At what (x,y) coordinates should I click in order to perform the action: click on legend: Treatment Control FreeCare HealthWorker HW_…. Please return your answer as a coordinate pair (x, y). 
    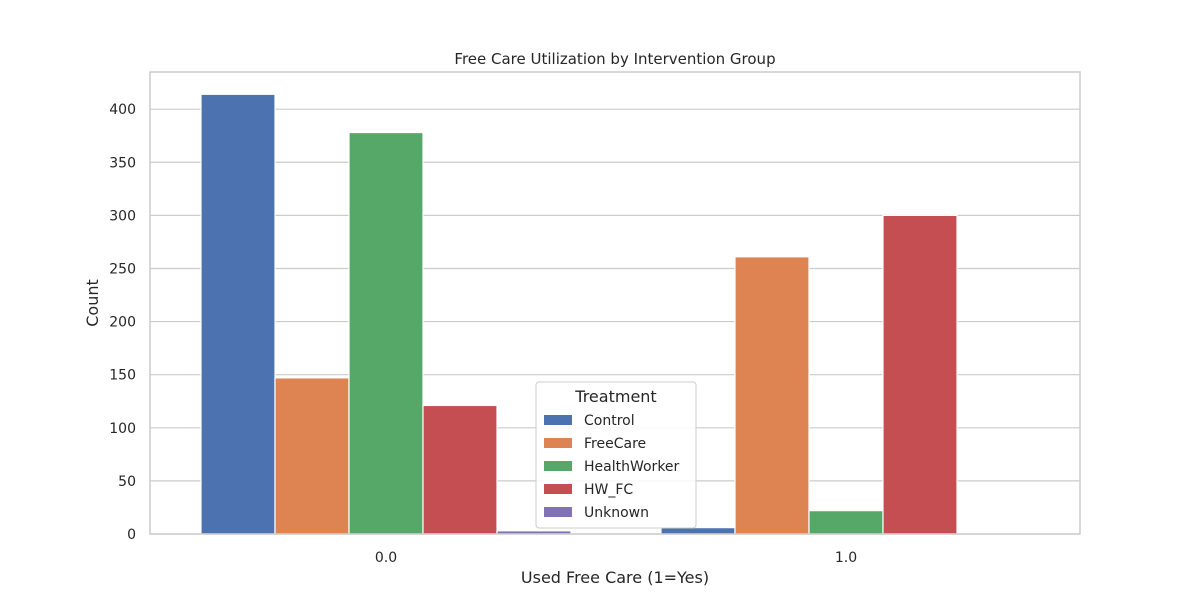
    Looking at the image, I should click on (616, 455).